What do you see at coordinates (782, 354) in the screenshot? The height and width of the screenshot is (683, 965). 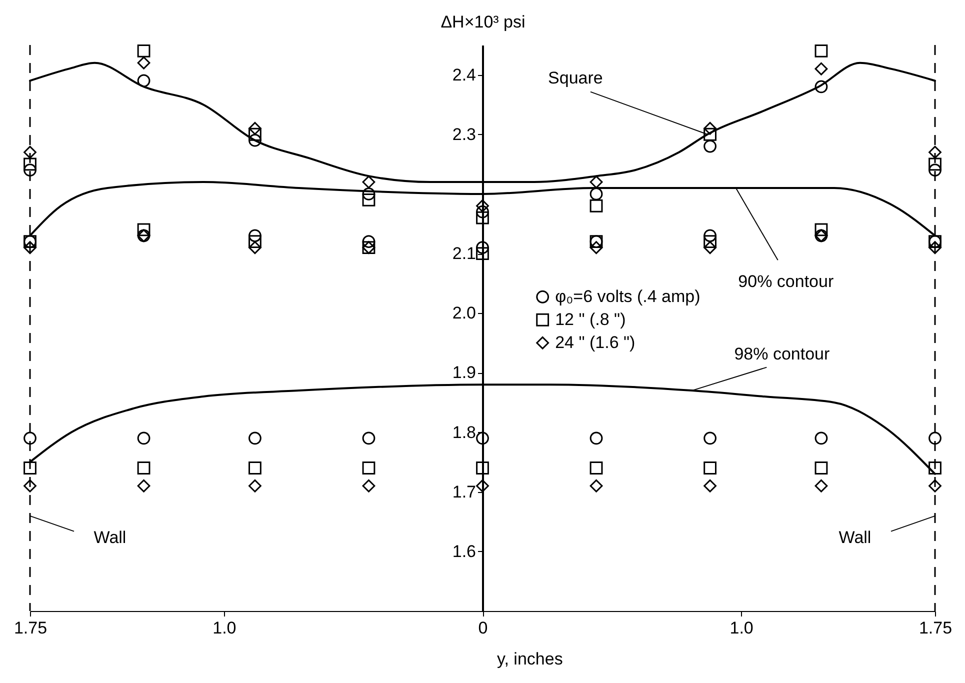 I see `annotation: 98% contour` at bounding box center [782, 354].